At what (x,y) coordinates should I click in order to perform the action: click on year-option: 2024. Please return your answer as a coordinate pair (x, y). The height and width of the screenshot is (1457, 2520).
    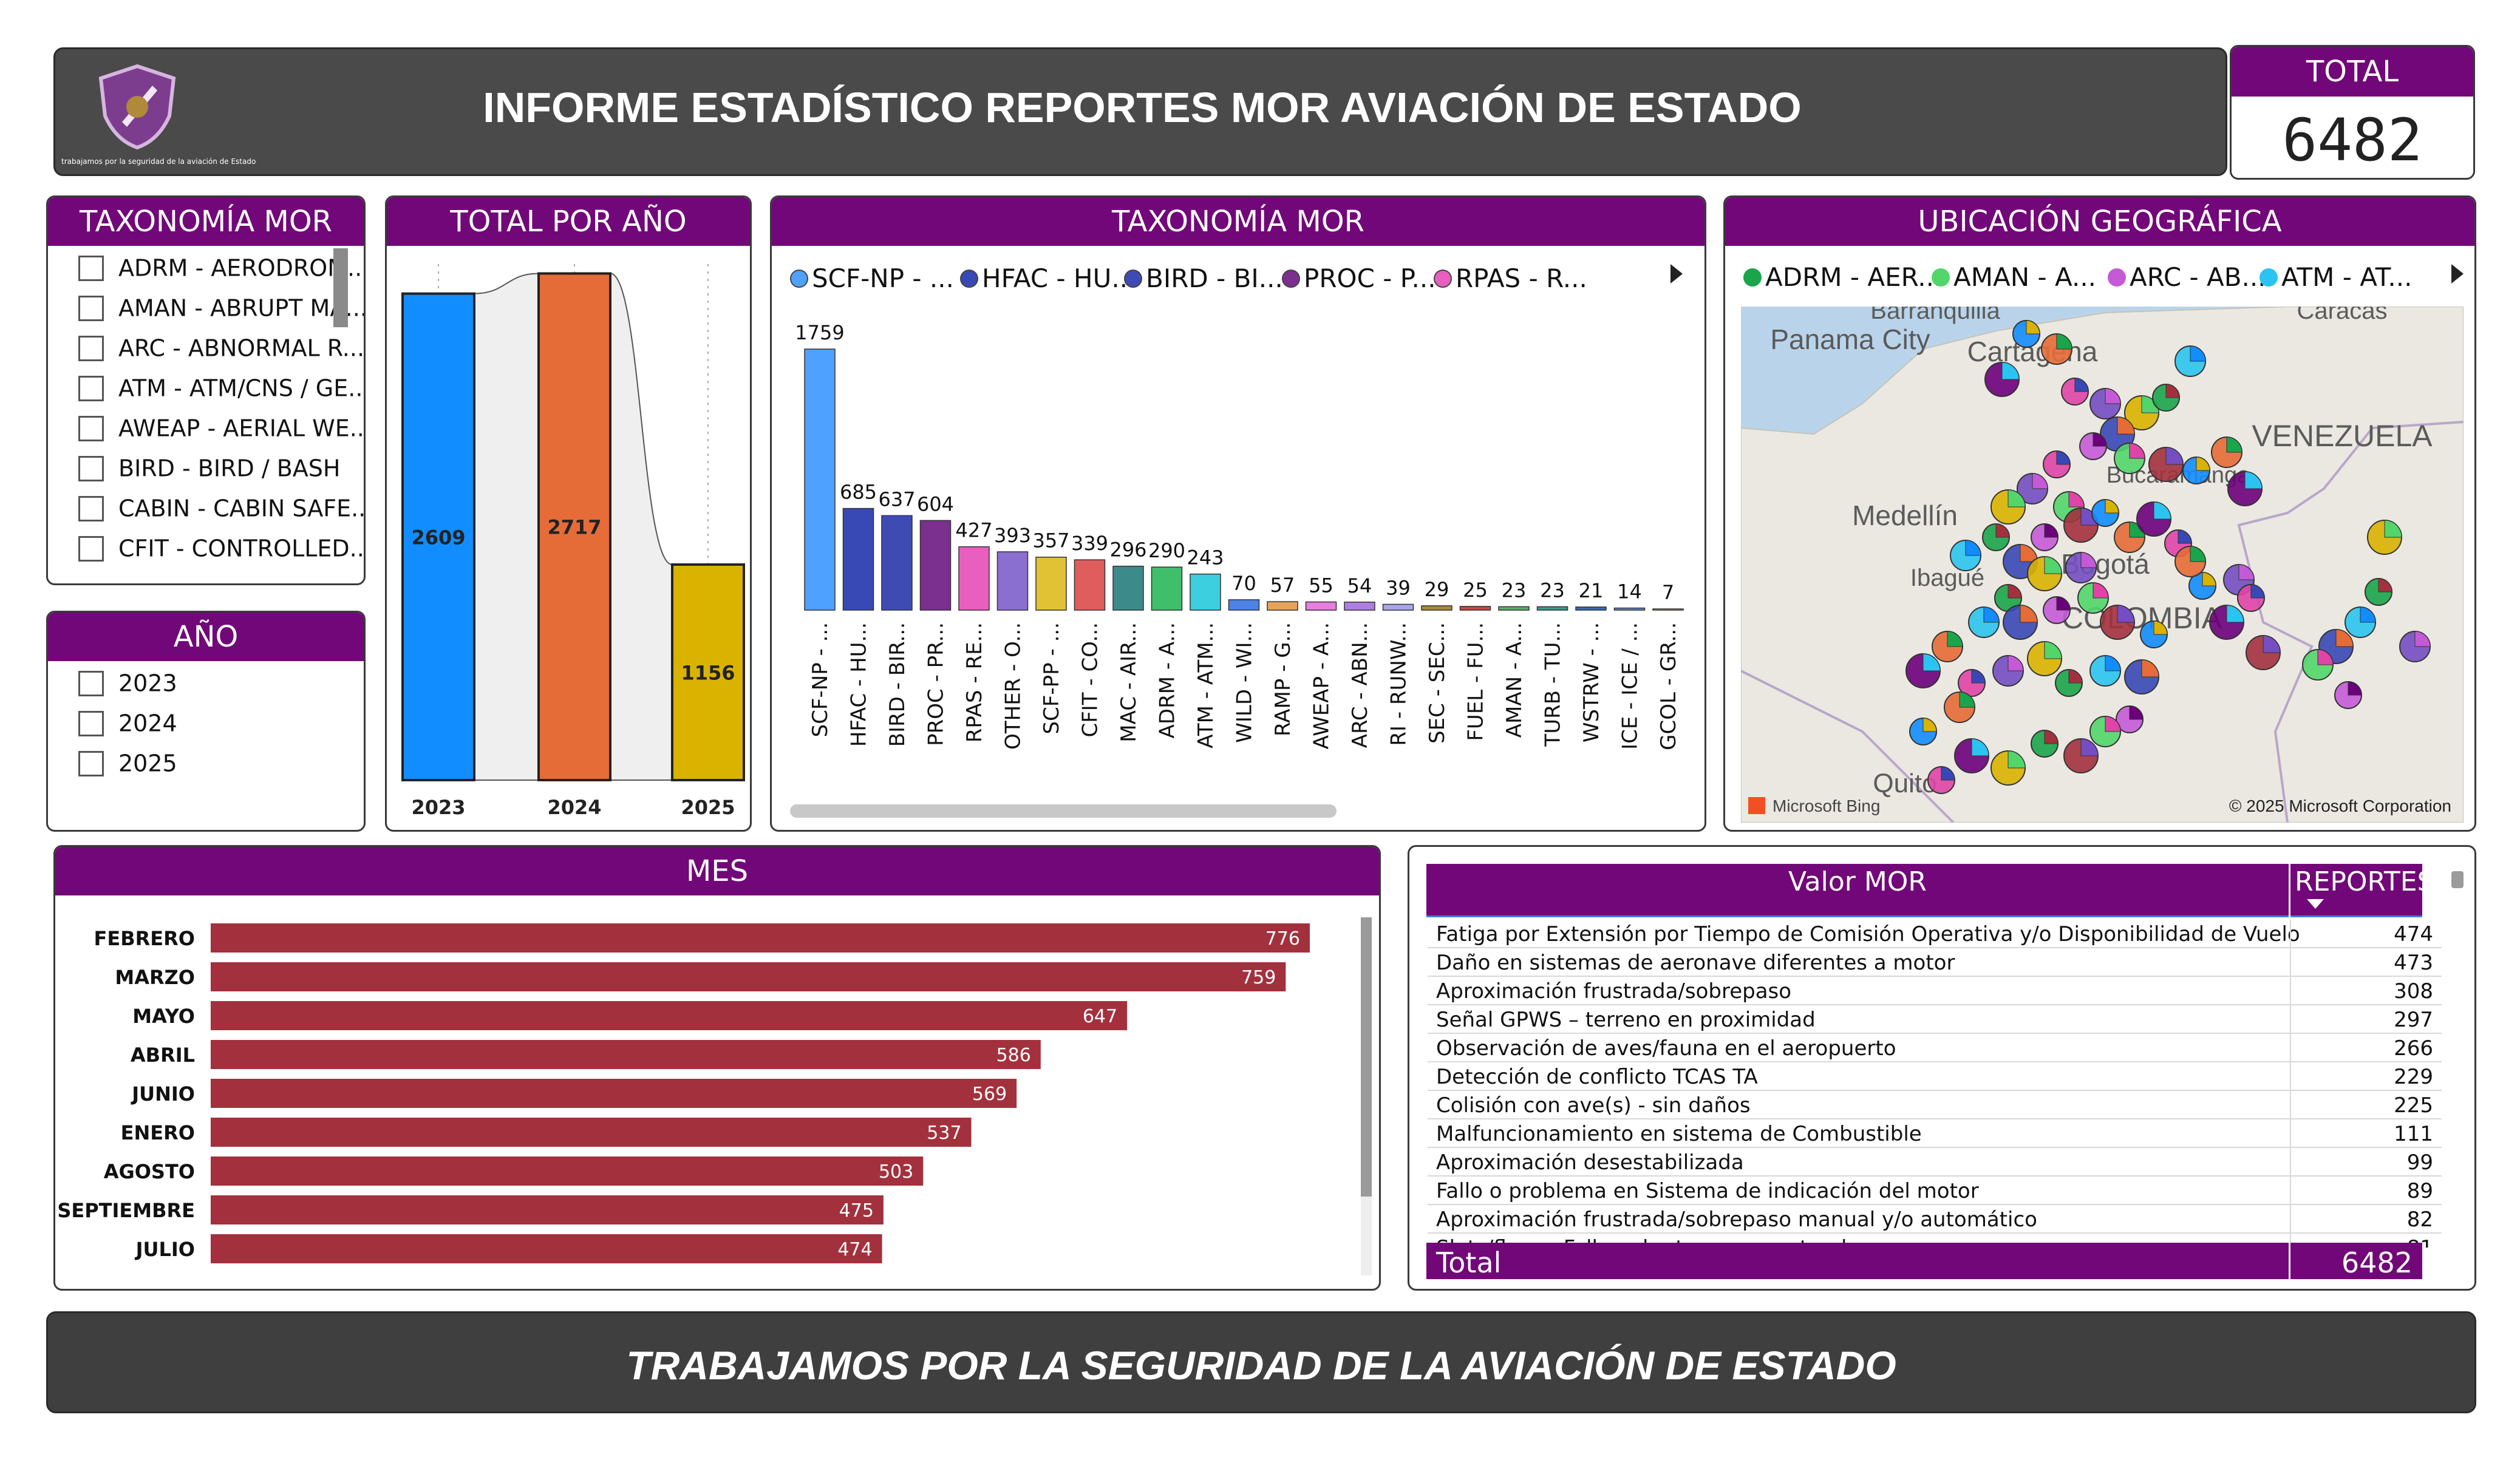
    Looking at the image, I should click on (127, 725).